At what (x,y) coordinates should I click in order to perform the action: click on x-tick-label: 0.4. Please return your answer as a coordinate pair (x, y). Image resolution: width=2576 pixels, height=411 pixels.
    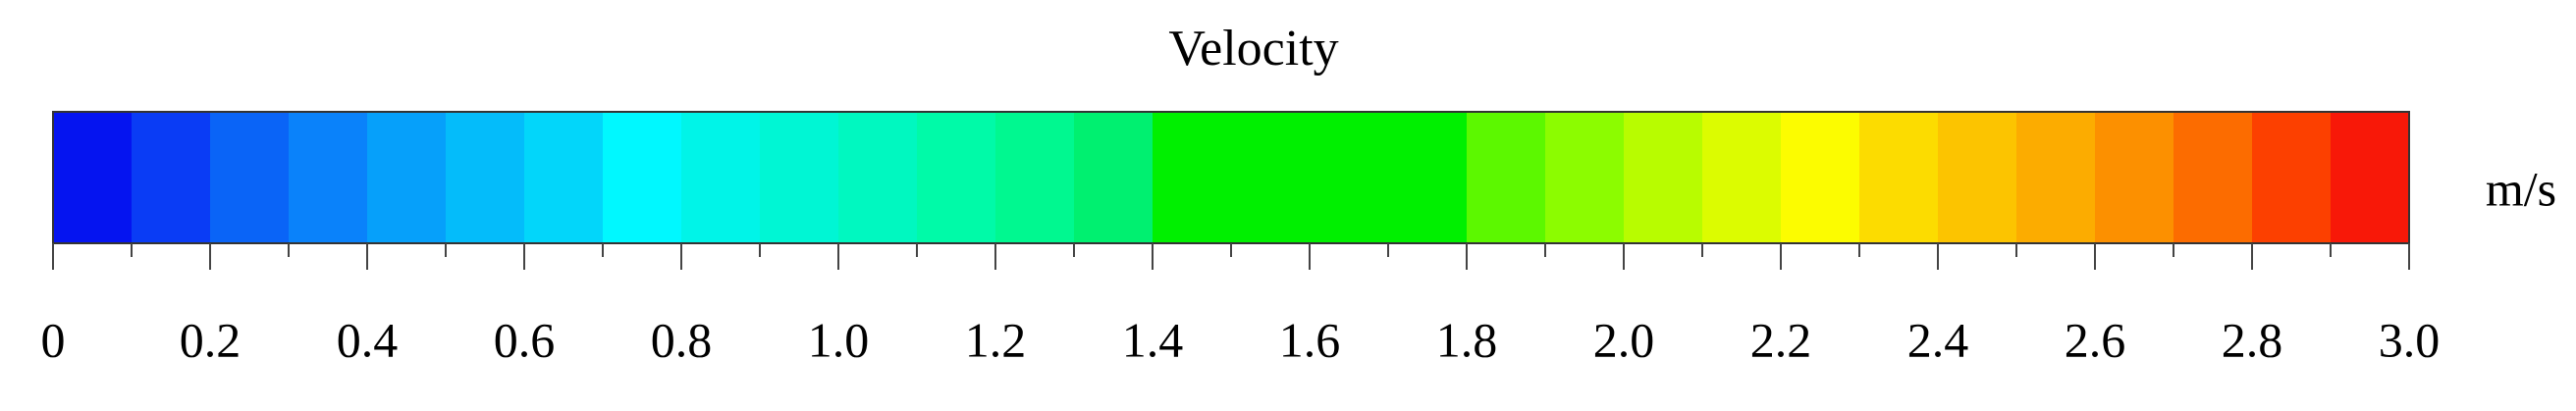
    Looking at the image, I should click on (368, 339).